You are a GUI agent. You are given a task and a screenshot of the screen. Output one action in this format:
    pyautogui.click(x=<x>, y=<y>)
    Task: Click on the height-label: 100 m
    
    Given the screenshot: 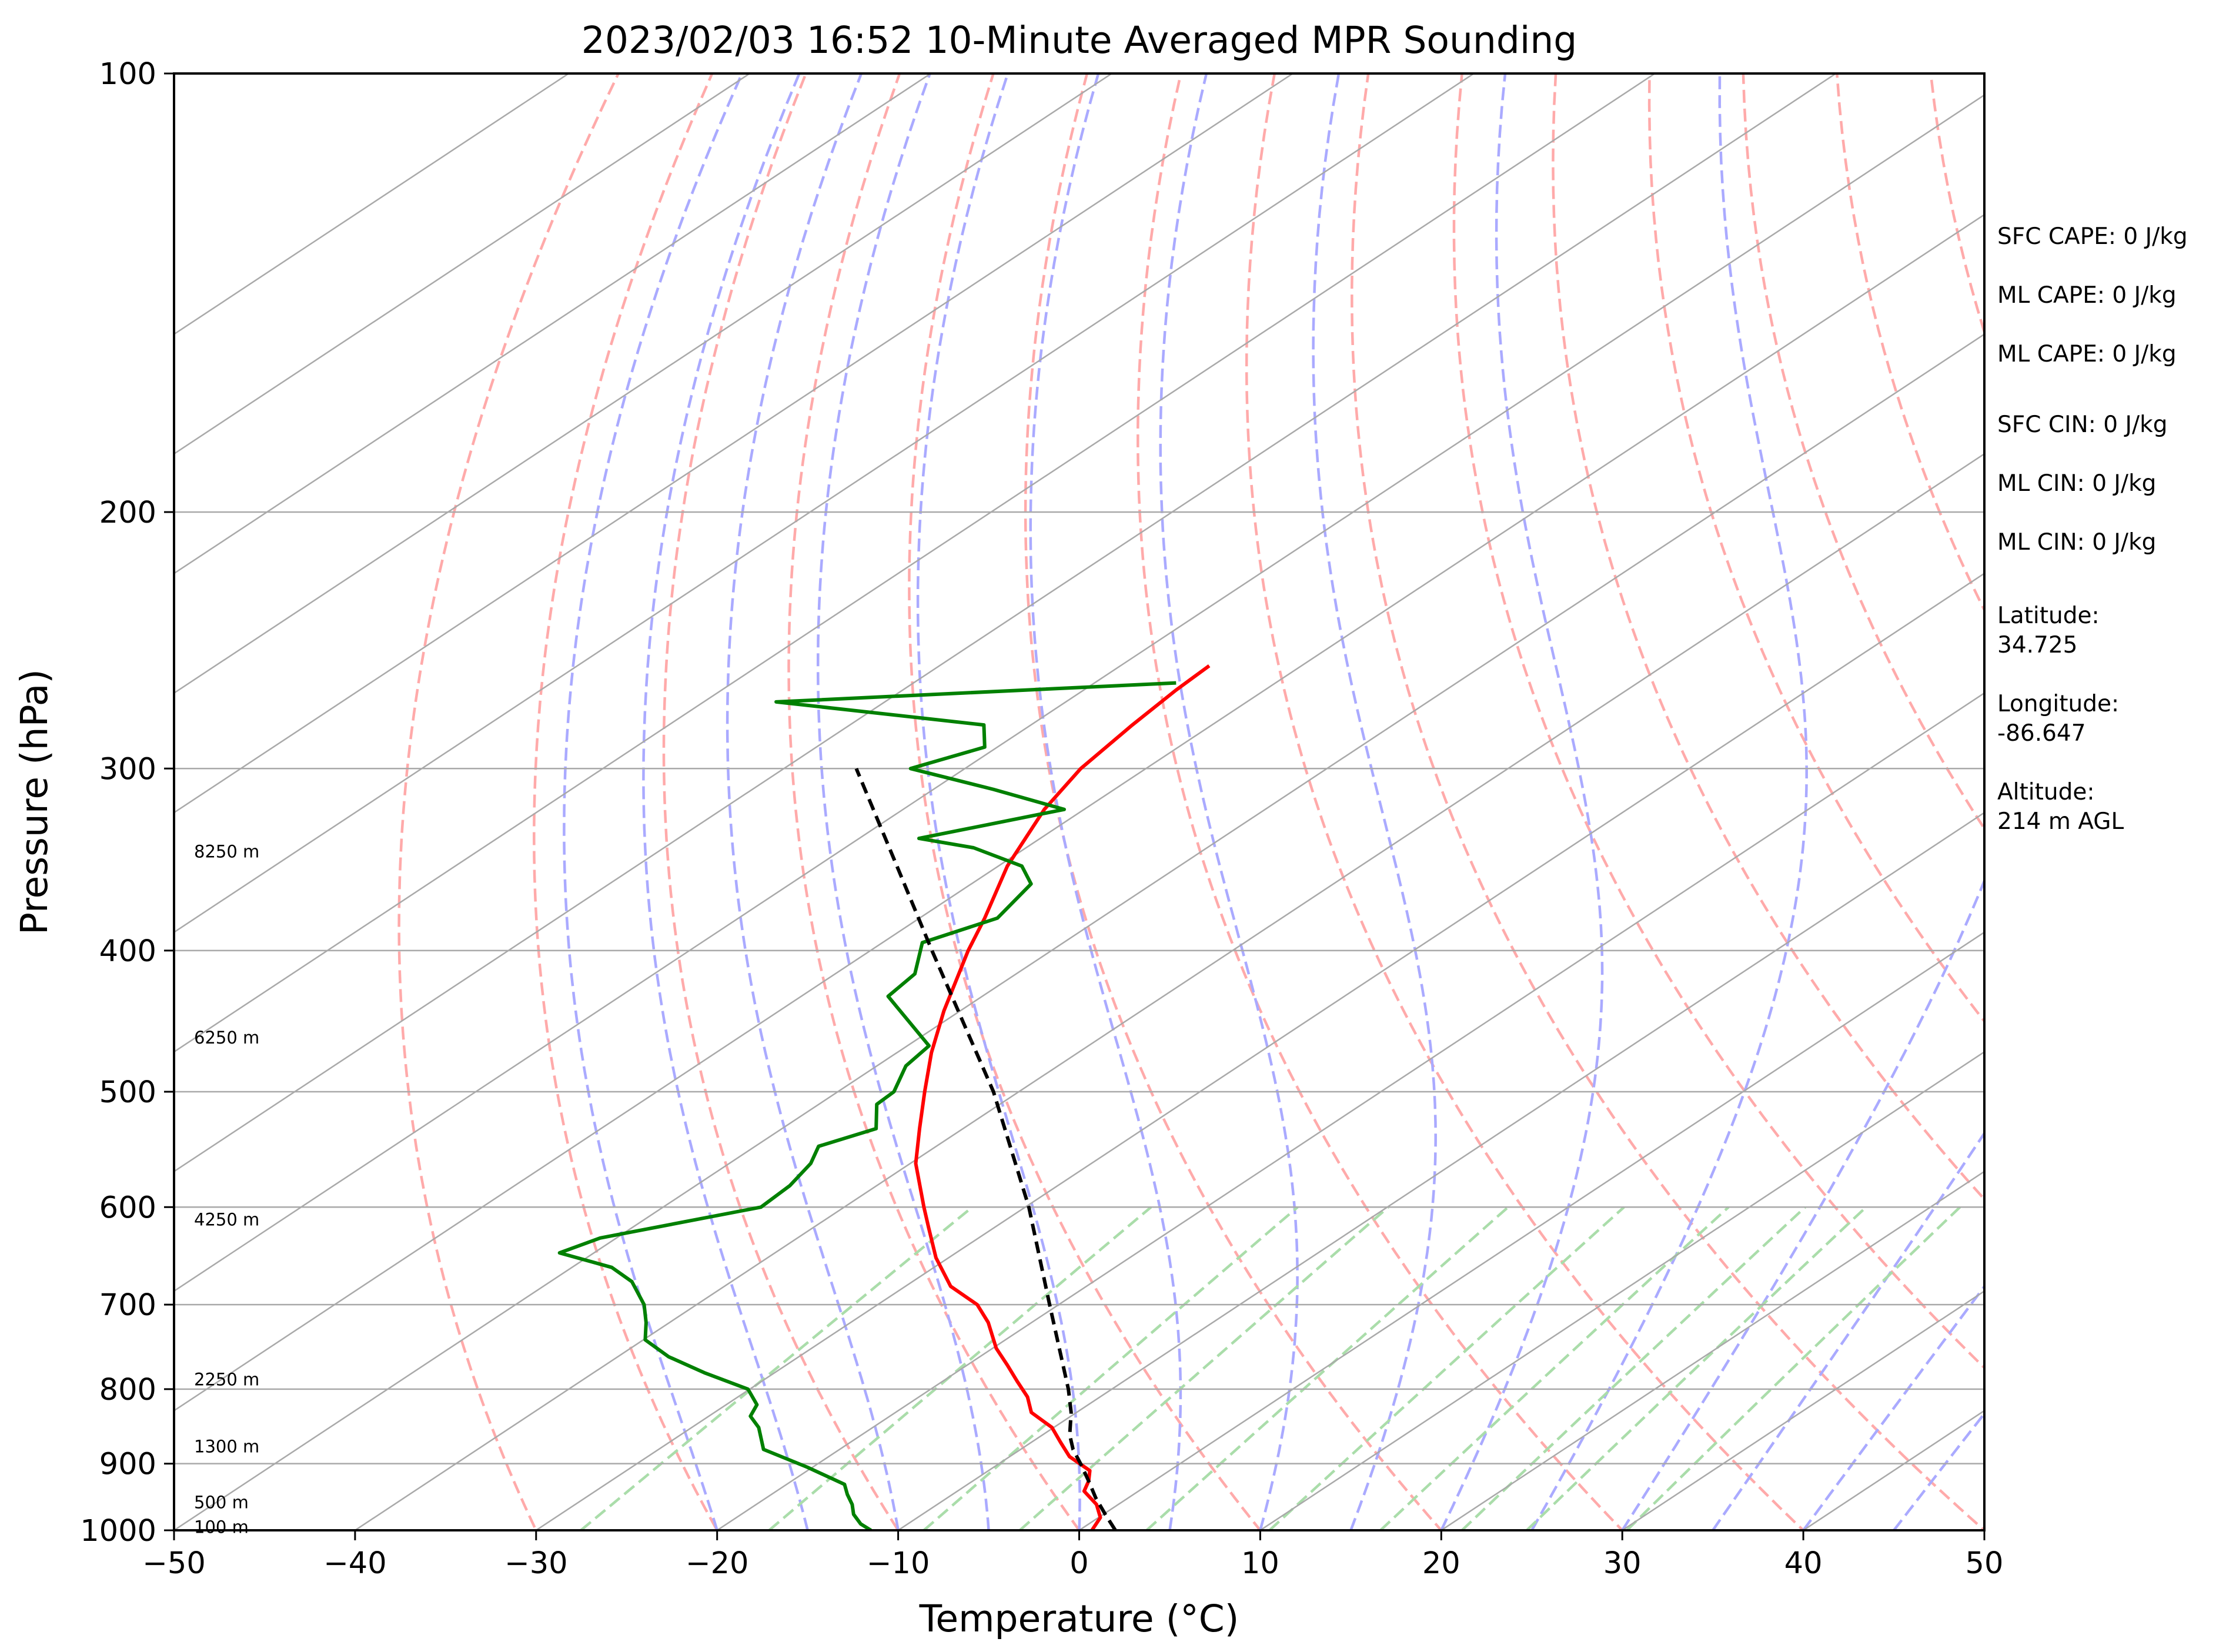 What is the action you would take?
    pyautogui.click(x=221, y=1527)
    